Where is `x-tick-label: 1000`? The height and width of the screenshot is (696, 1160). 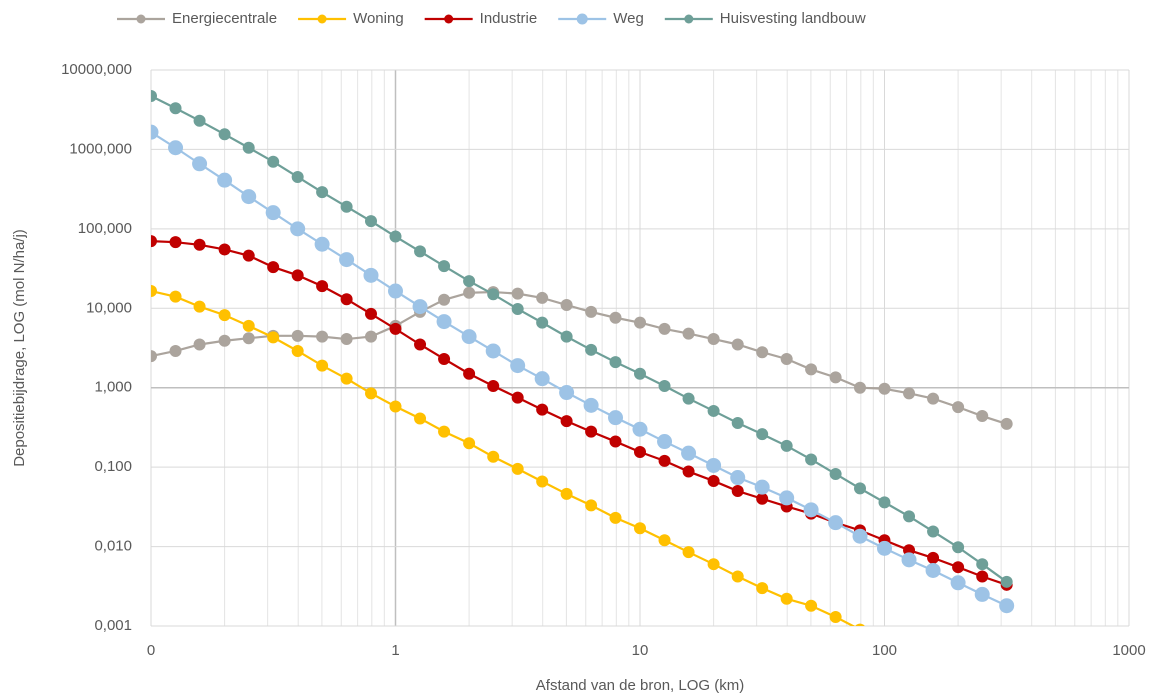
x-tick-label: 1000 is located at coordinates (1128, 650).